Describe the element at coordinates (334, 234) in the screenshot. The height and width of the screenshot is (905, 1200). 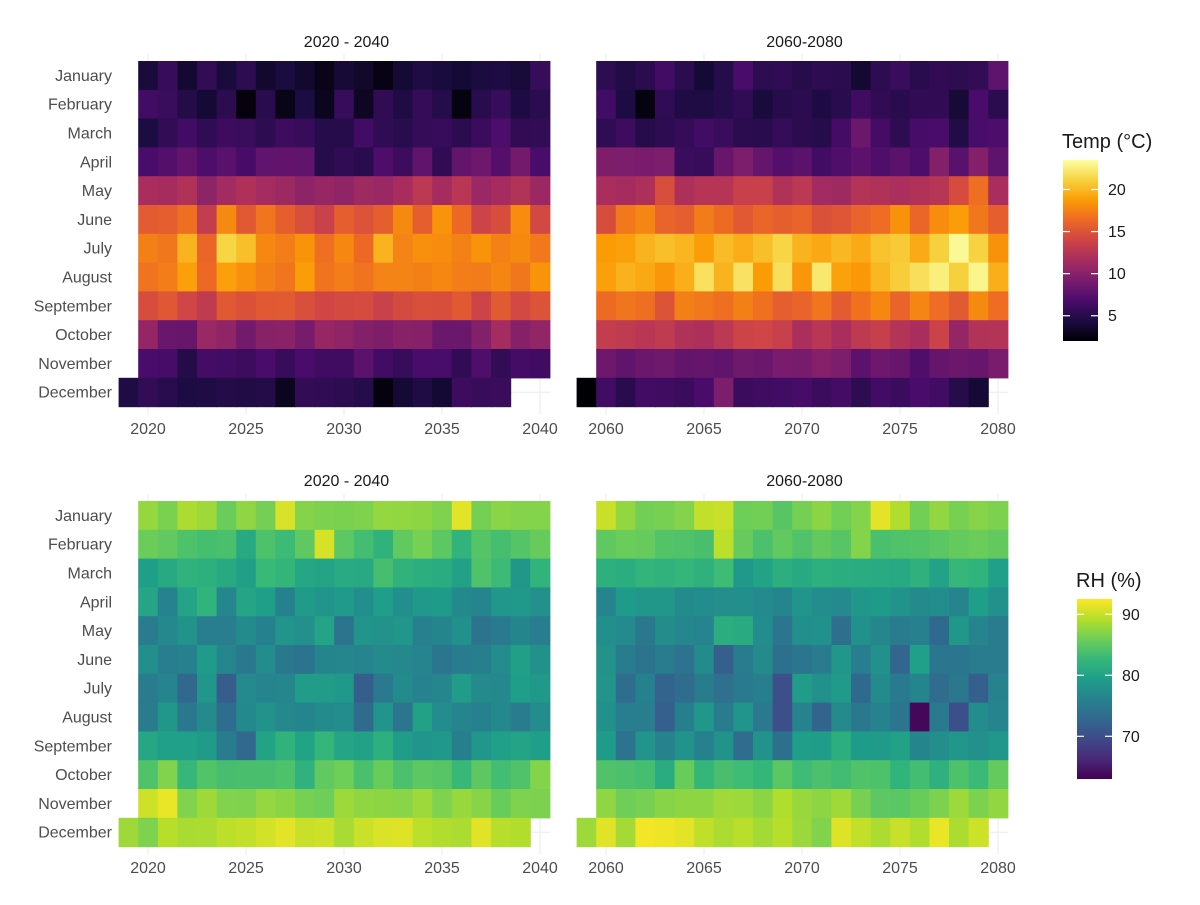
I see `heatmap-cells` at that location.